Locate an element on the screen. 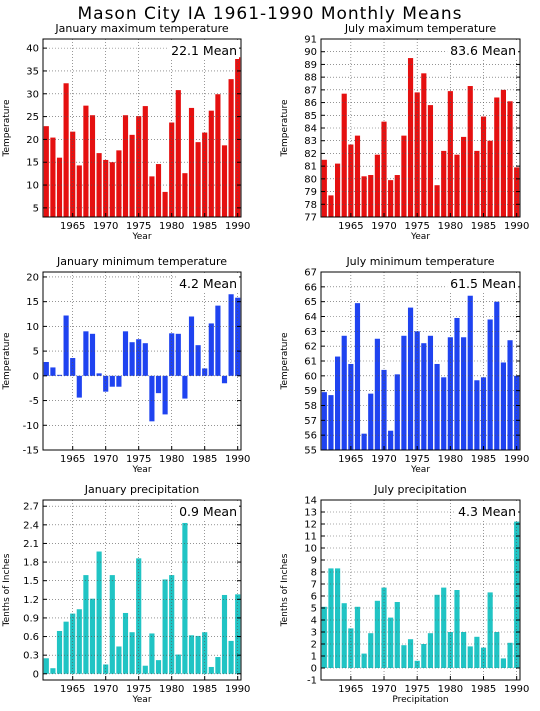 The width and height of the screenshot is (540, 711). y-tick-label: 20 is located at coordinates (32, 140).